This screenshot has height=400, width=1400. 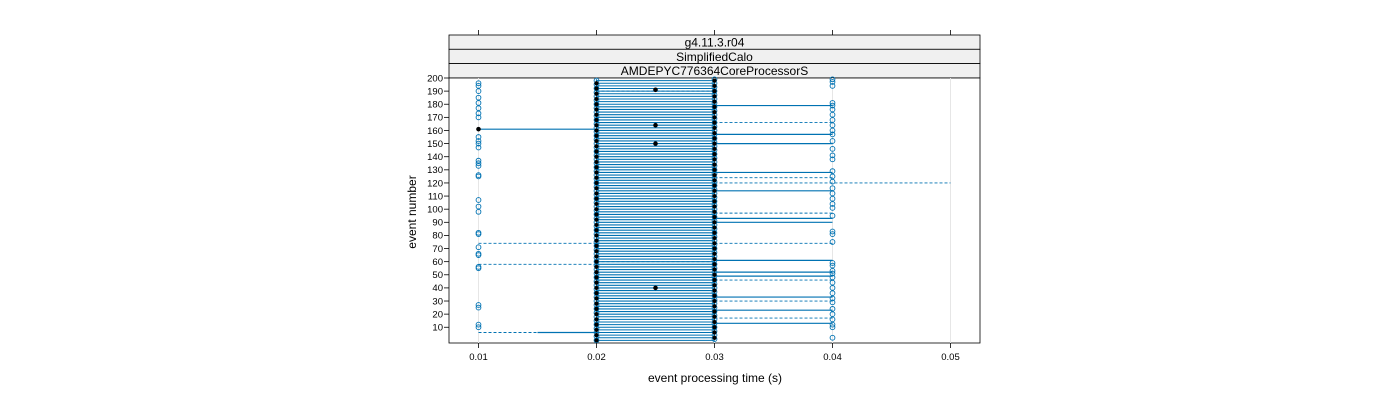 I want to click on y-tick-label: 110, so click(x=435, y=196).